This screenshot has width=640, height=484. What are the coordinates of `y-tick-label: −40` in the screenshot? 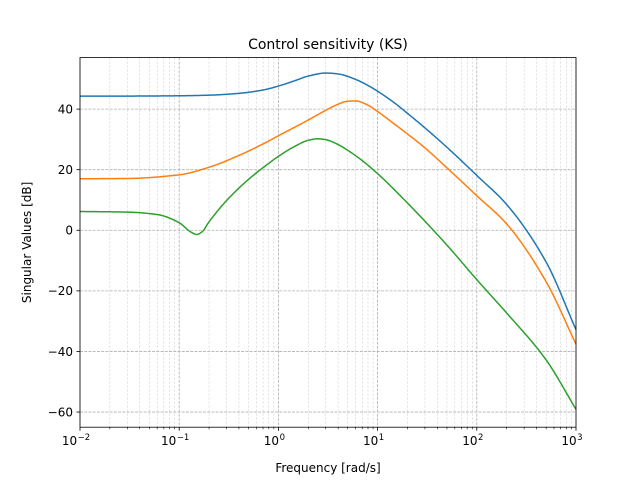 It's located at (60, 352).